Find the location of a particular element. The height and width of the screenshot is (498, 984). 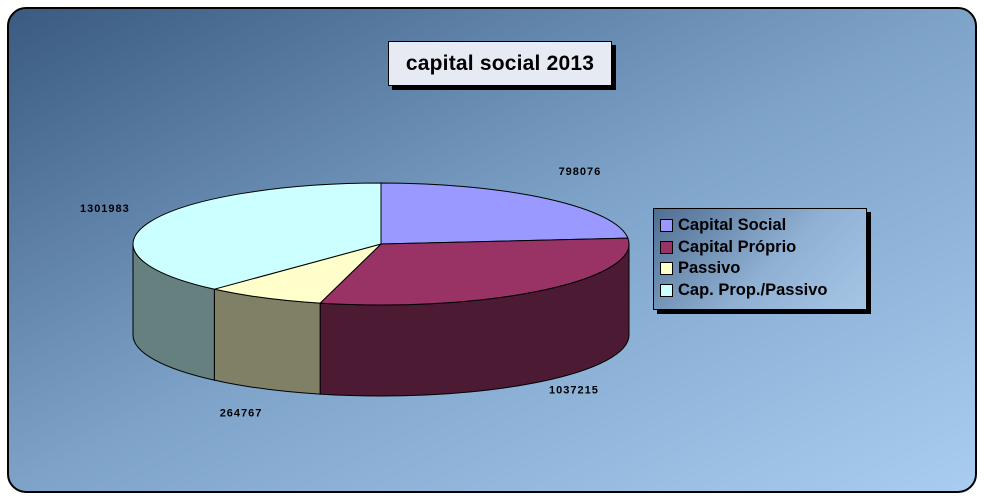

legend-label: Cap. Prop./Passivo is located at coordinates (753, 289).